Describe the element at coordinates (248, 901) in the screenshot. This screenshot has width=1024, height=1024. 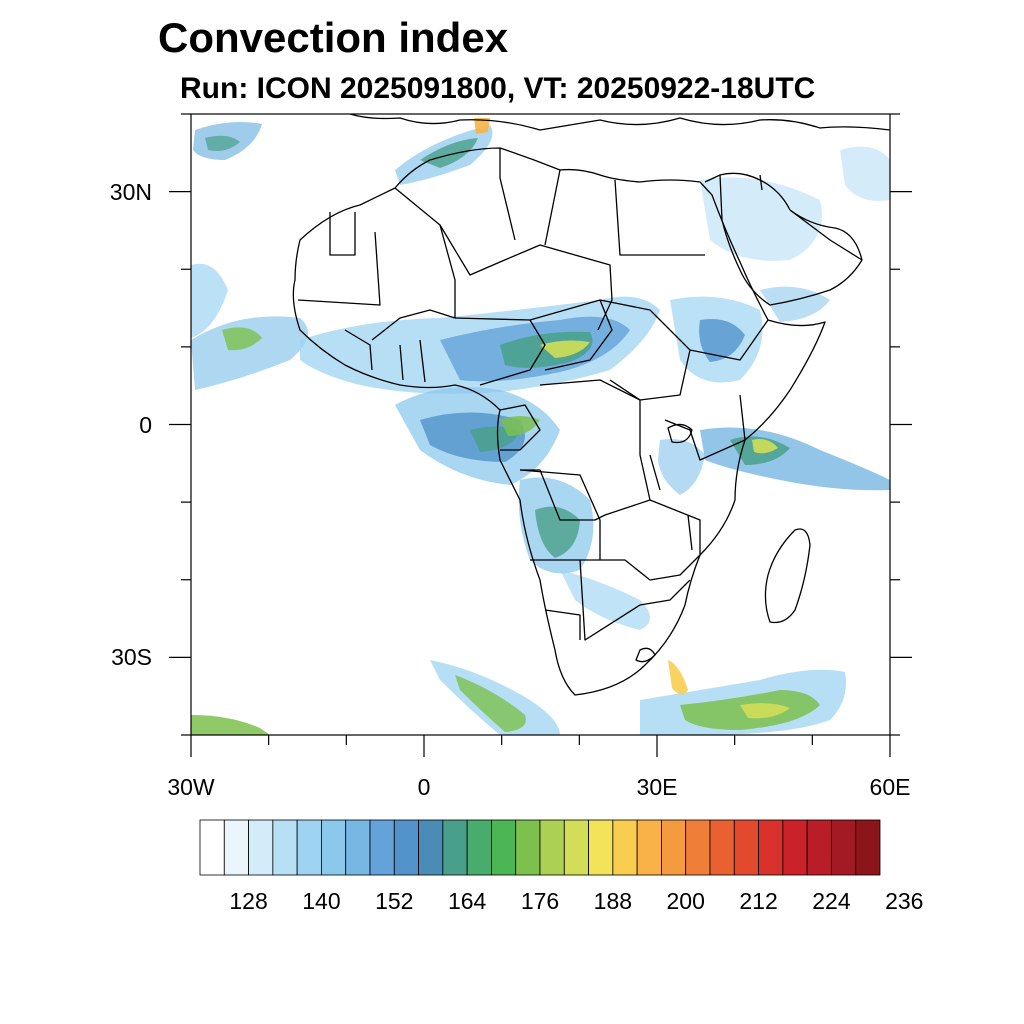
I see `colorbar-label: 128` at that location.